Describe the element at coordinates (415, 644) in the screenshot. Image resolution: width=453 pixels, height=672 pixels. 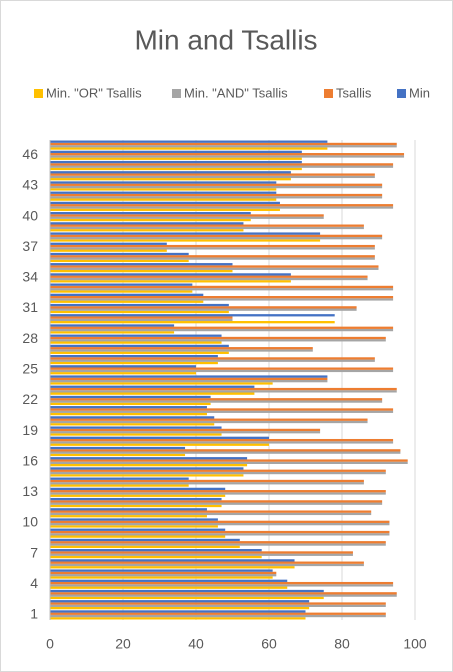
I see `x-tick-label: 100` at that location.